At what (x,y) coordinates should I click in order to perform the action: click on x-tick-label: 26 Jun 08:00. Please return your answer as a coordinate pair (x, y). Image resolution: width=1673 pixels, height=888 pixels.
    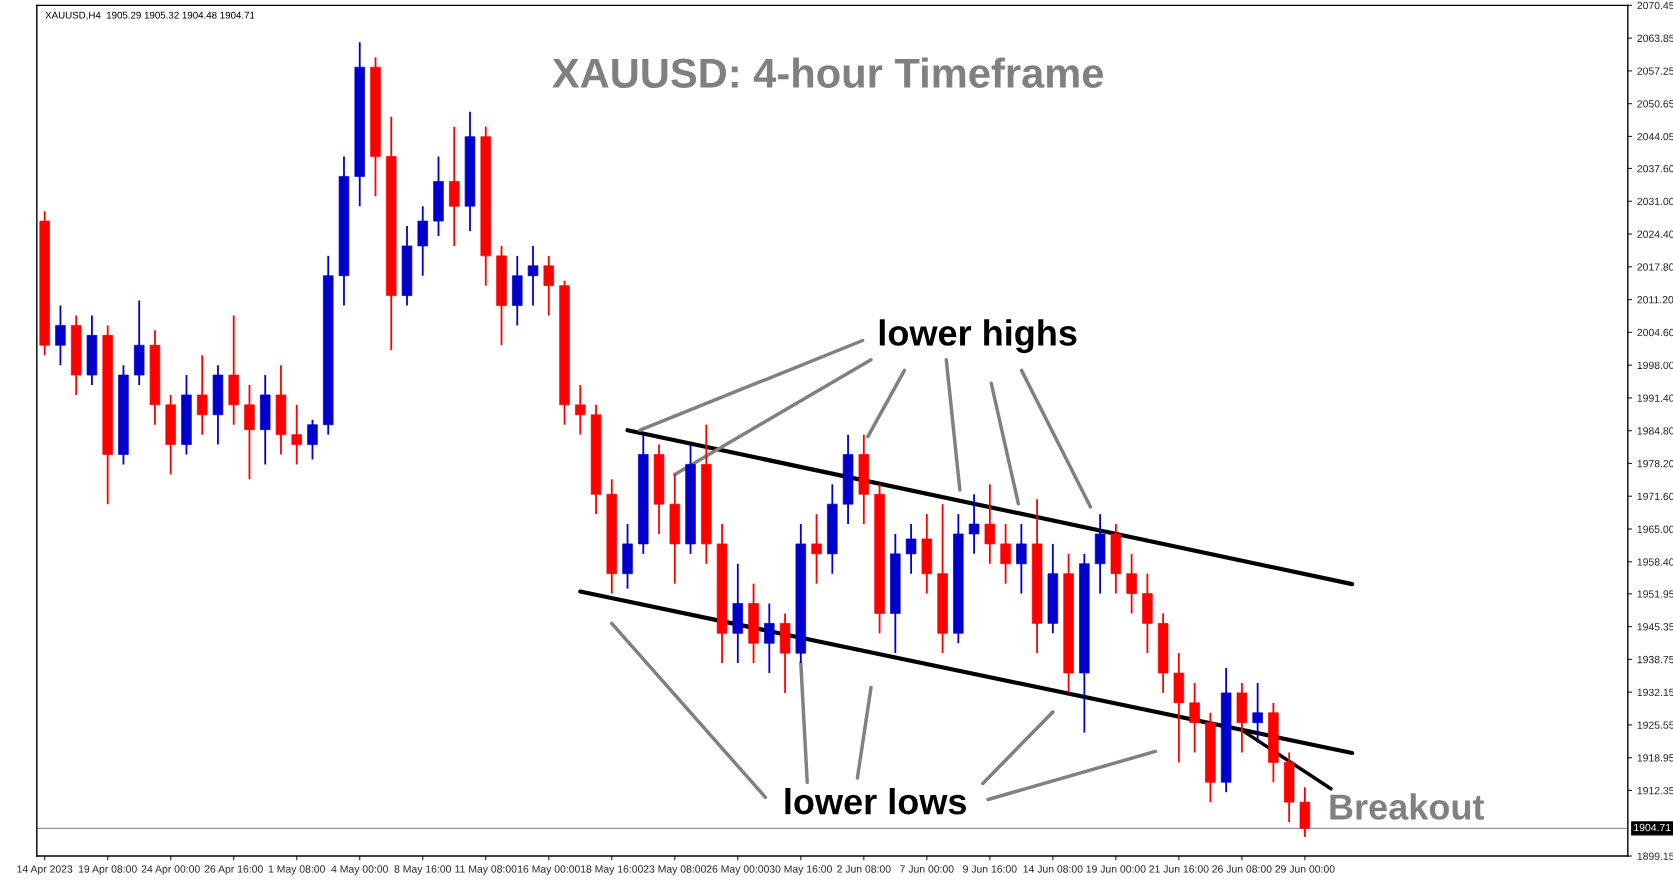
    Looking at the image, I should click on (1242, 869).